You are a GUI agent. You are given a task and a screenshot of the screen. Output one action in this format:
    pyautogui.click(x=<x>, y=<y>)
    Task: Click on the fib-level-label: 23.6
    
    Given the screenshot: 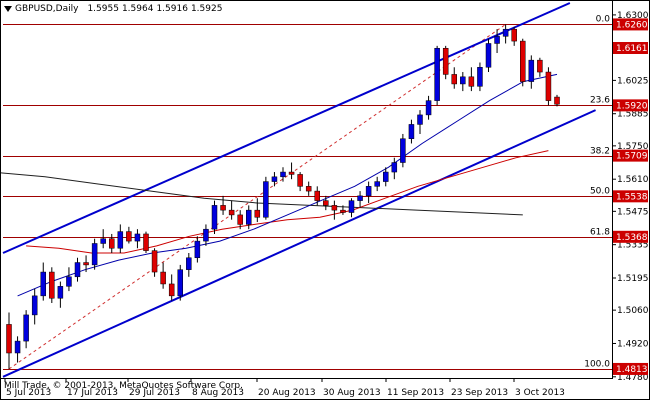 What is the action you would take?
    pyautogui.click(x=600, y=101)
    